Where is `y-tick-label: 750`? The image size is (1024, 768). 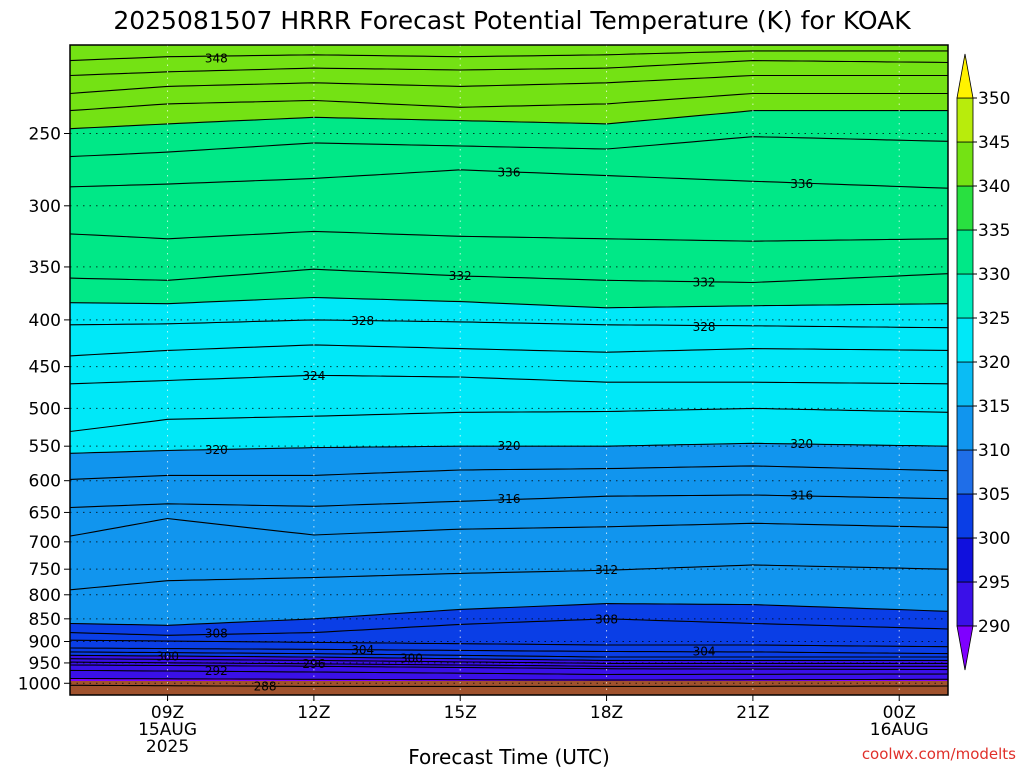 y-tick-label: 750 is located at coordinates (45, 570).